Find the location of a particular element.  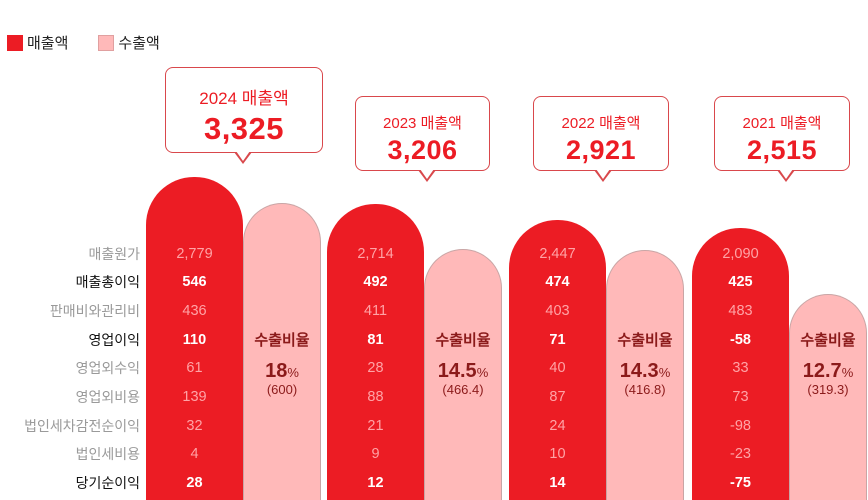

export-ratio-percent: 12.7% is located at coordinates (828, 371).